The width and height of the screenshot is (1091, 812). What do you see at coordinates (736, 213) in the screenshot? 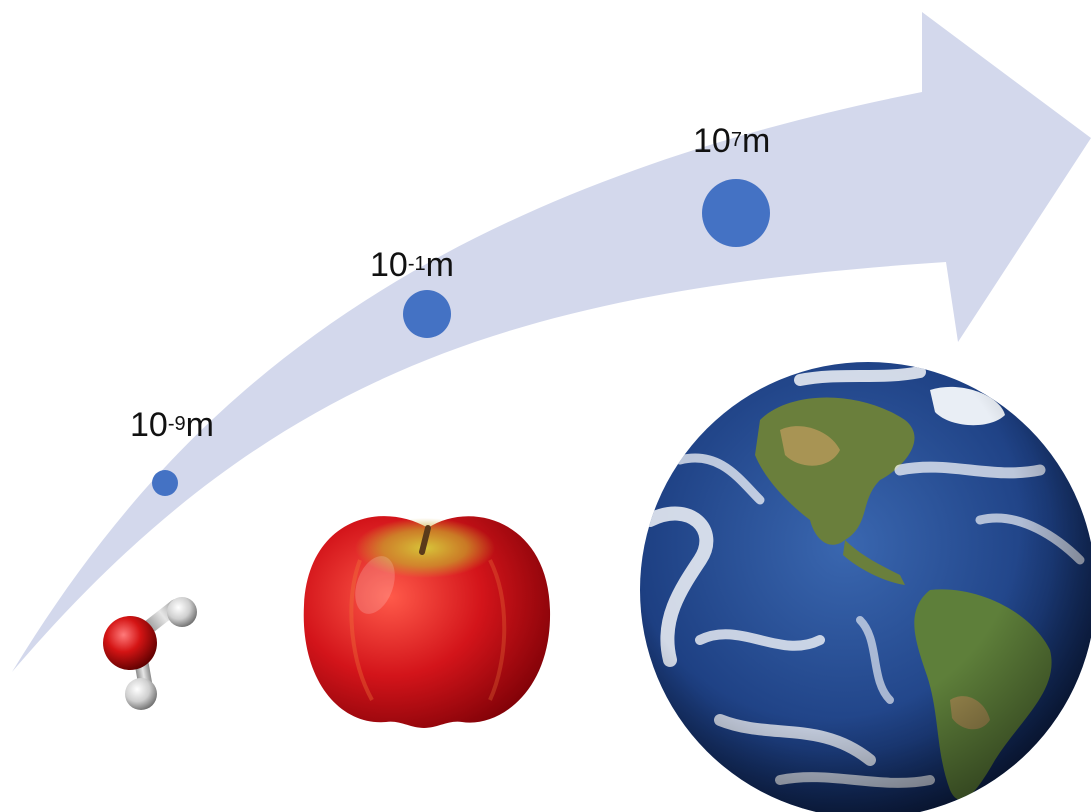
I see `scale-dot-earth` at bounding box center [736, 213].